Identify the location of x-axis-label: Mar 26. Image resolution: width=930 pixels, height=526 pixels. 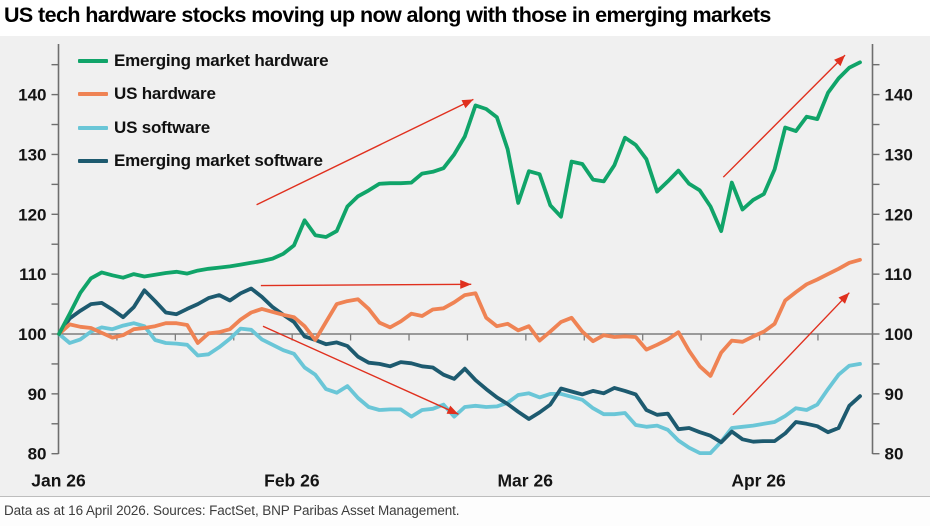
(525, 481).